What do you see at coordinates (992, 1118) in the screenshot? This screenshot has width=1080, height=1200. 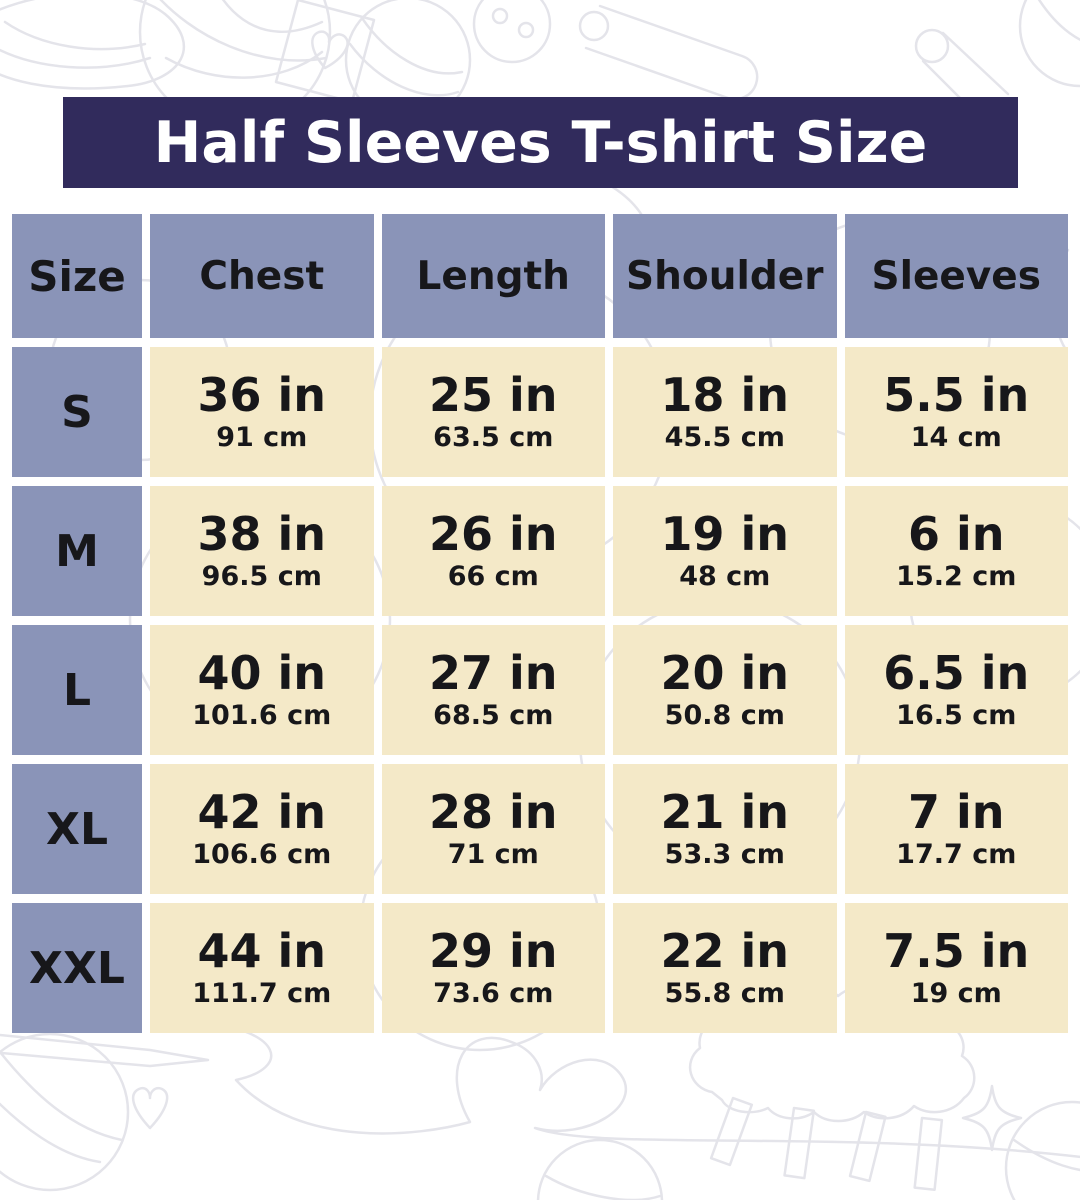 I see `sparkle-icon` at bounding box center [992, 1118].